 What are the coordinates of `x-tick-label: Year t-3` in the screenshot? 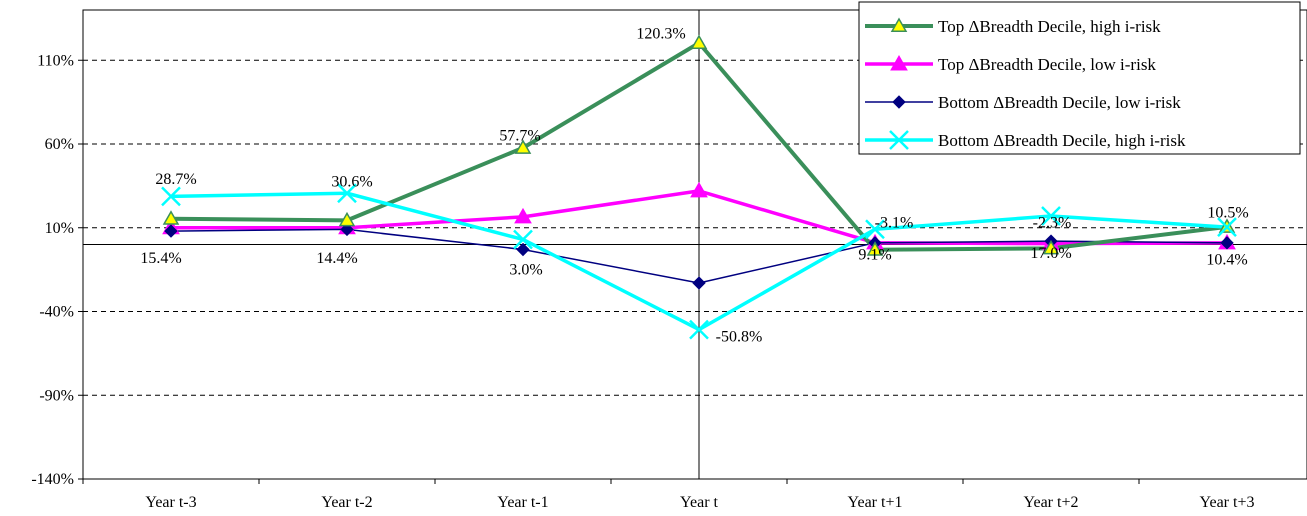 It's located at (170, 502).